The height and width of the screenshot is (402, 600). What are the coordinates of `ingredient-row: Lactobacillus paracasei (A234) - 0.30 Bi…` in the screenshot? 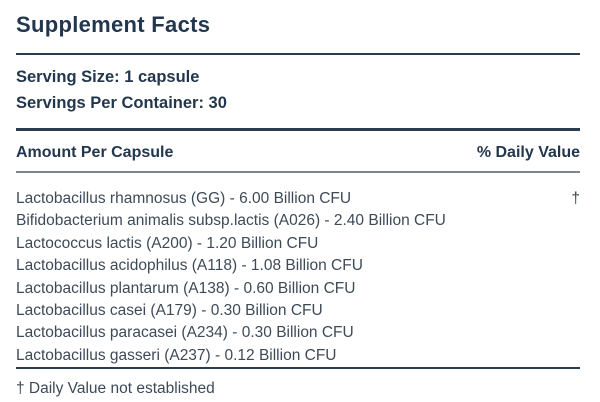 It's located at (298, 333).